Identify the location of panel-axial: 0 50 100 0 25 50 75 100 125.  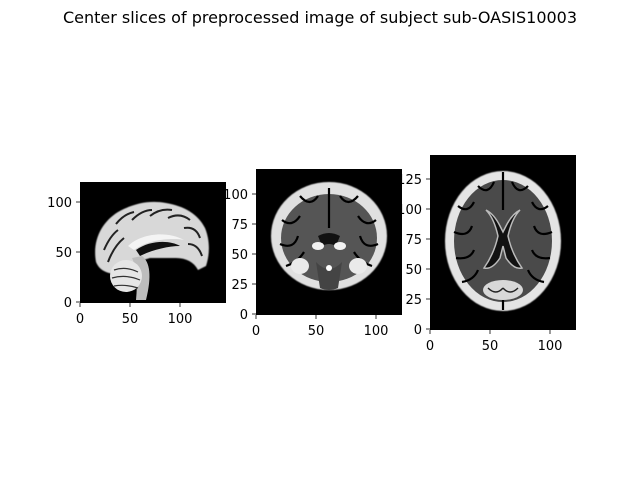
(486, 254).